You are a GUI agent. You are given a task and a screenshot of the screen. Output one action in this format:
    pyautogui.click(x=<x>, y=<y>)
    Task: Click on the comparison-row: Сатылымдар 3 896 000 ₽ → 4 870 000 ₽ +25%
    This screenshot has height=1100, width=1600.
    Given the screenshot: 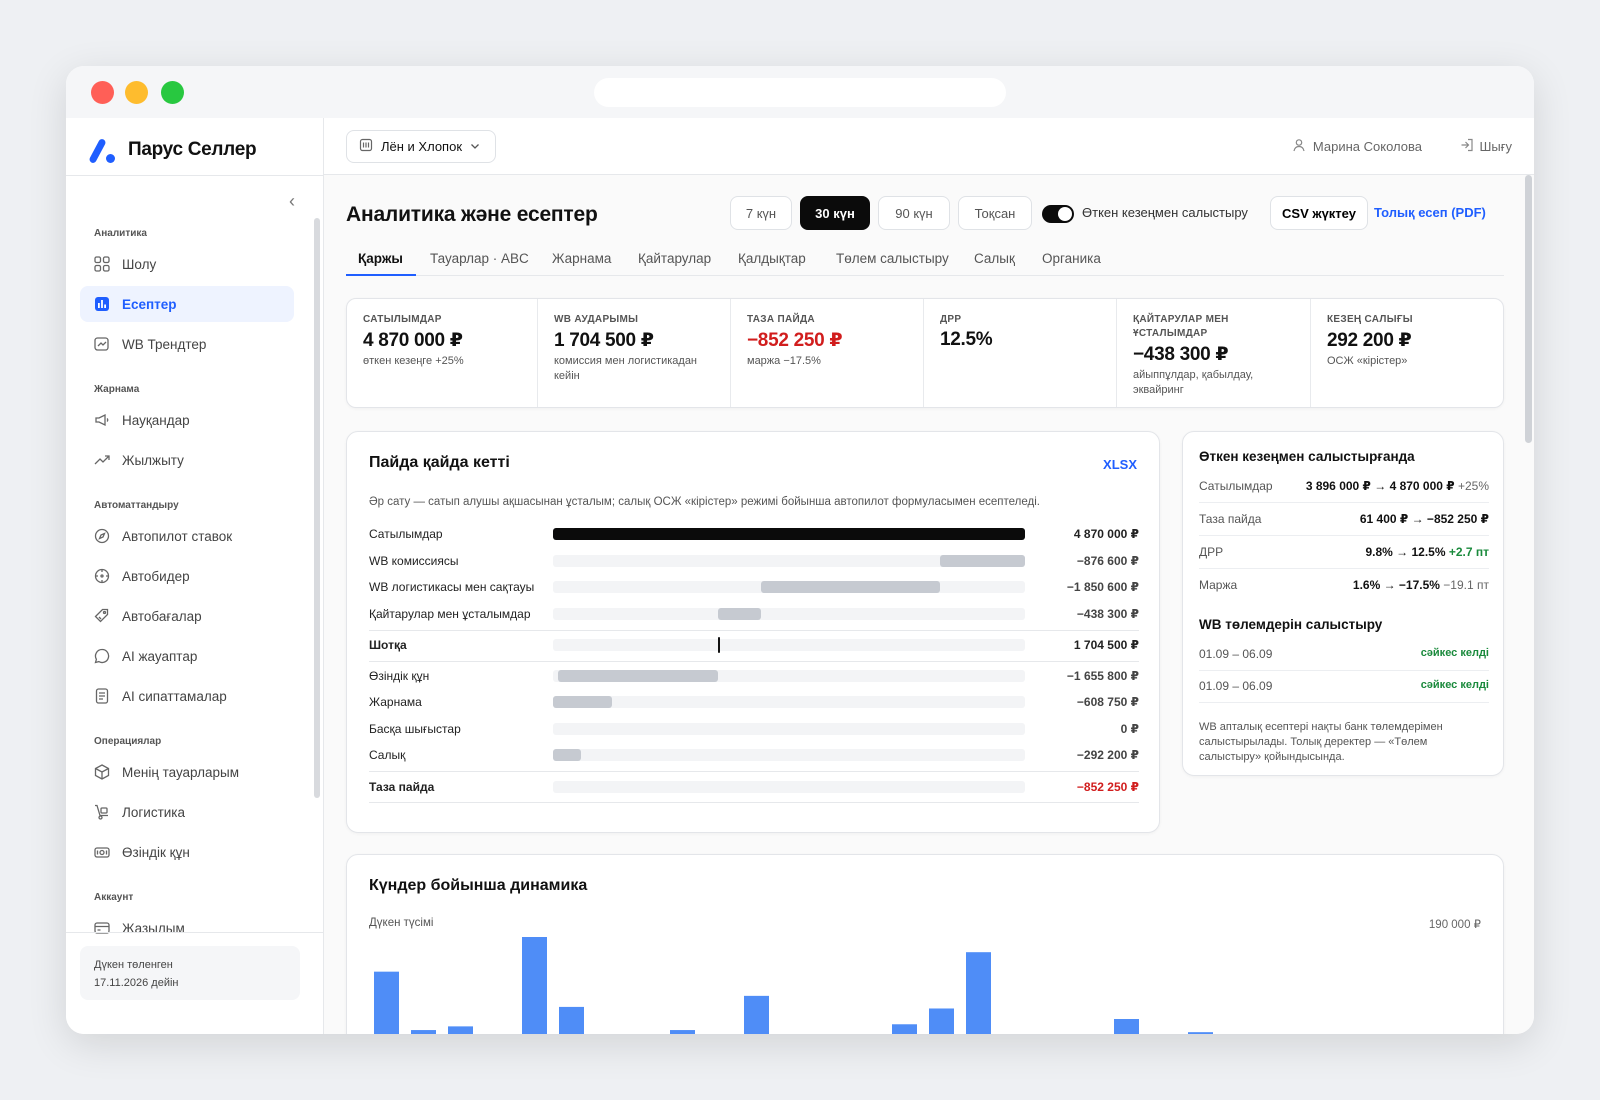 What is the action you would take?
    pyautogui.click(x=1344, y=486)
    